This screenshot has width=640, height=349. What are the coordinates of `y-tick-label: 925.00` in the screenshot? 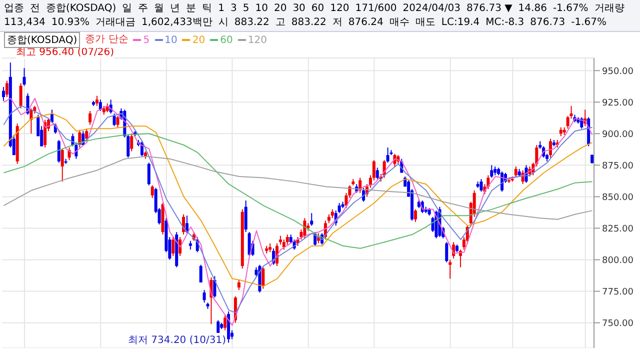 It's located at (618, 103).